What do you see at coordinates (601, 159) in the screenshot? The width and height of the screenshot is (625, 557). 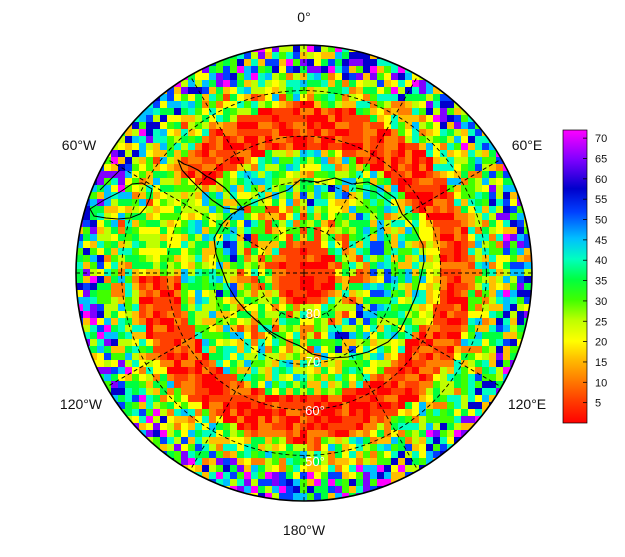 I see `colorbar-tick-label: 65` at bounding box center [601, 159].